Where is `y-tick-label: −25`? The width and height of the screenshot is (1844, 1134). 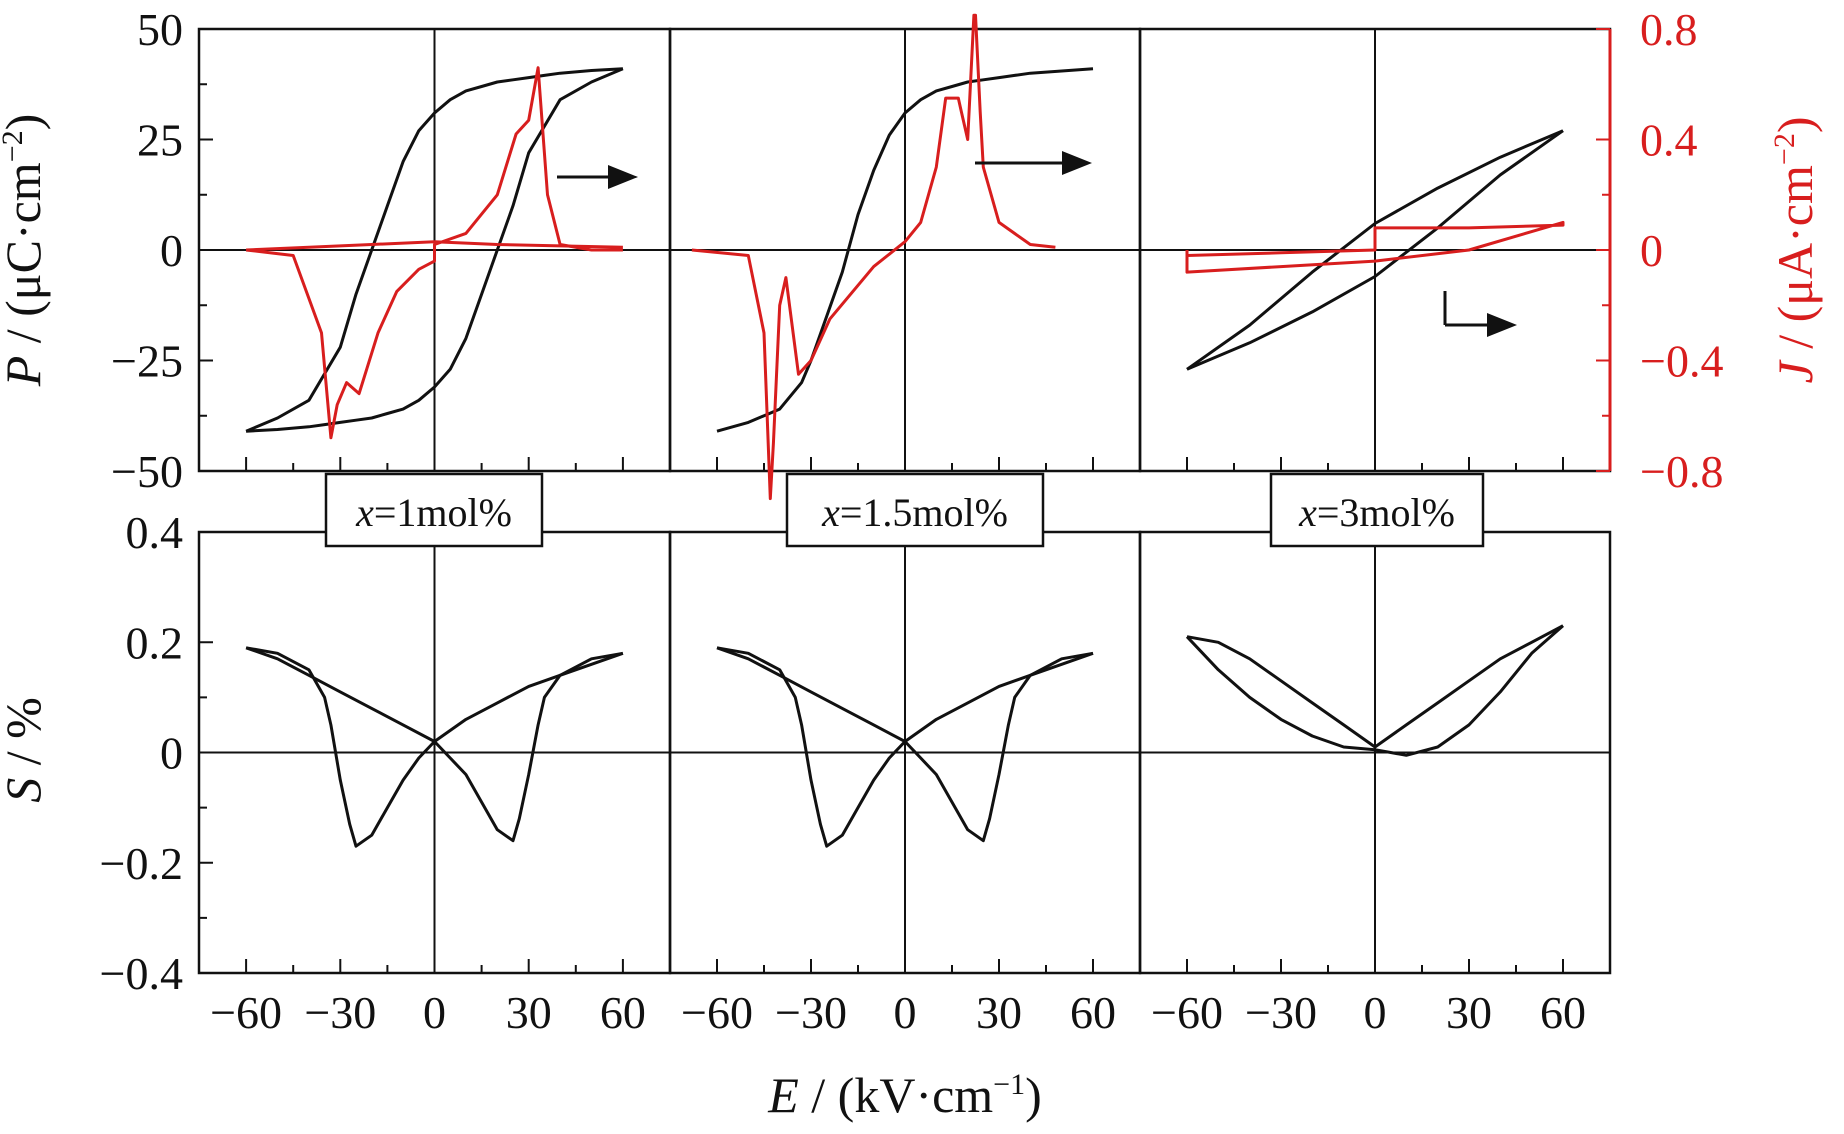 y-tick-label: −25 is located at coordinates (147, 361).